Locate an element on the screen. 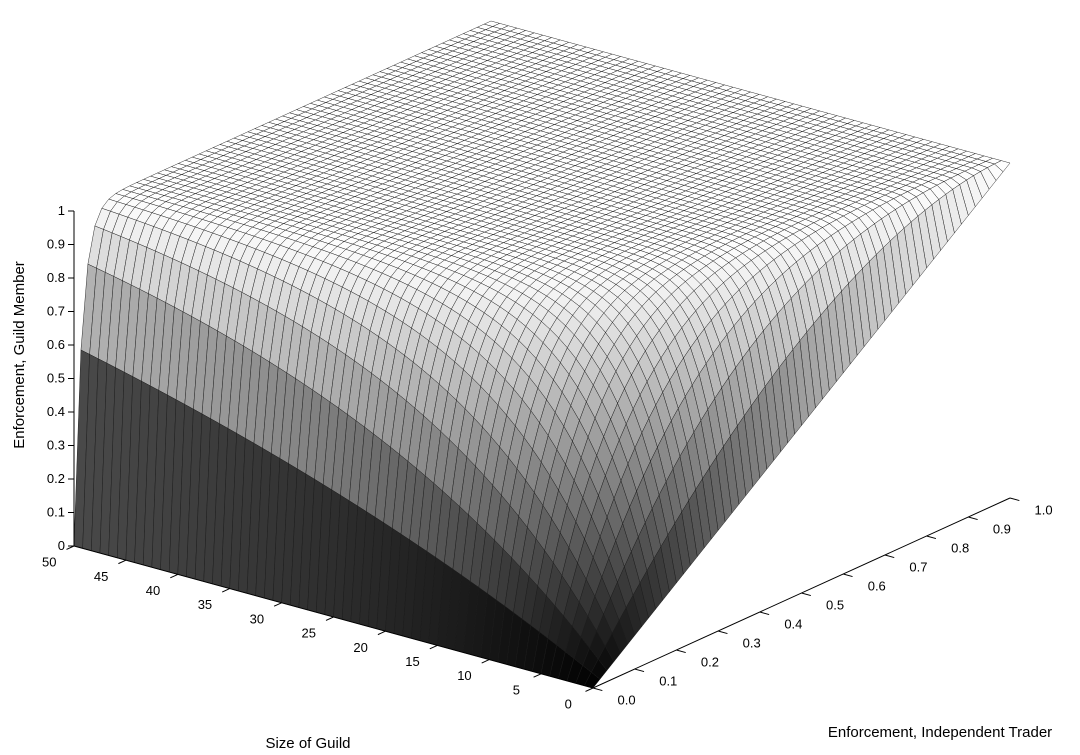 This screenshot has width=1080, height=755. x-tick-label: 45 is located at coordinates (101, 576).